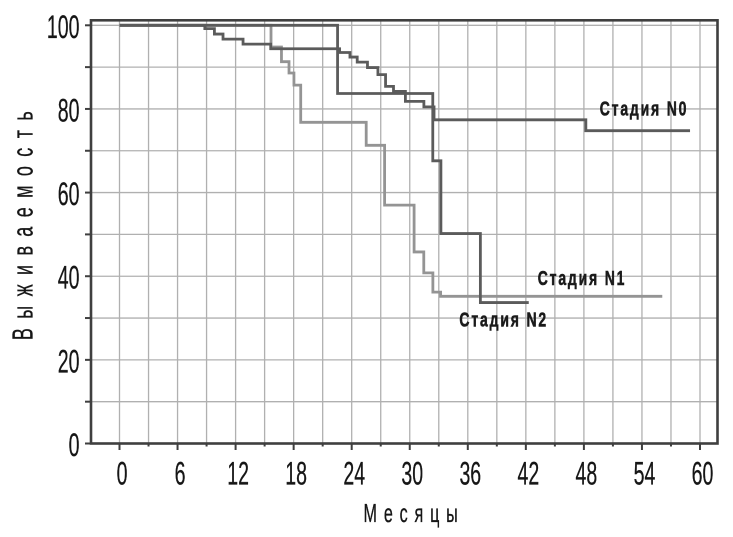 Image resolution: width=733 pixels, height=537 pixels. What do you see at coordinates (238, 473) in the screenshot?
I see `svg-text: 12` at bounding box center [238, 473].